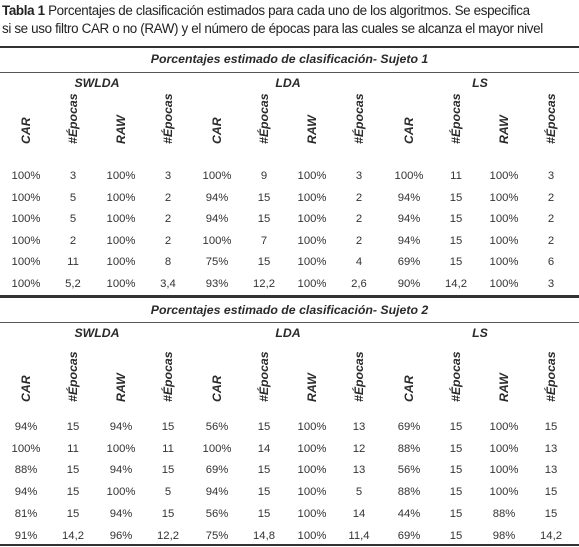  Describe the element at coordinates (288, 333) in the screenshot. I see `algorithm-group-label: LDA` at that location.